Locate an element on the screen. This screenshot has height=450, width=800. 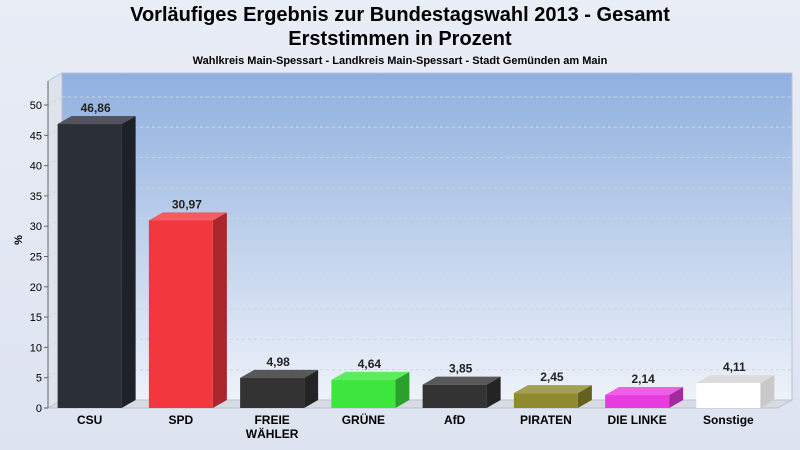
data-label: 30,97 is located at coordinates (187, 204).